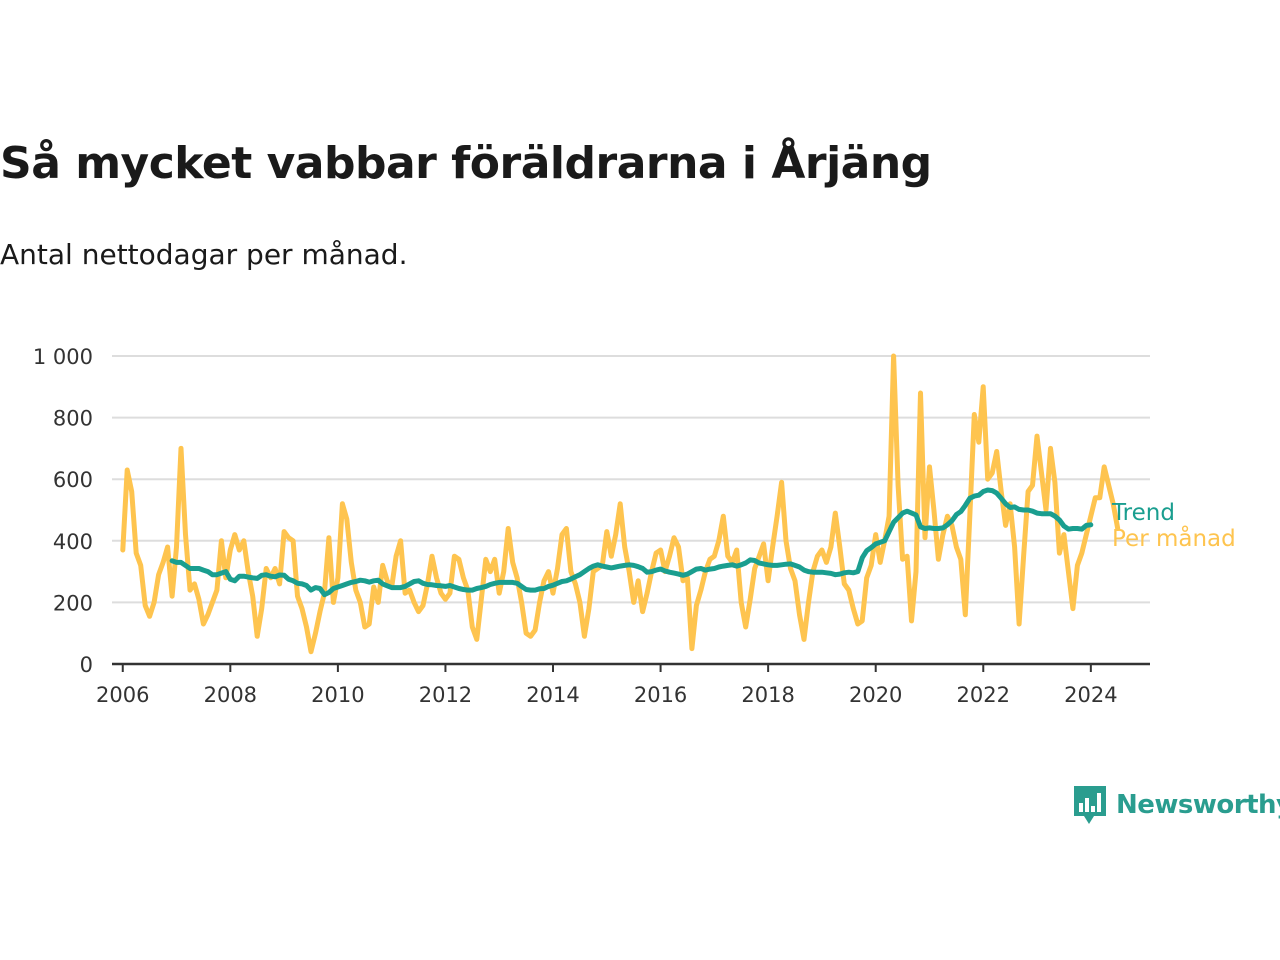 The height and width of the screenshot is (960, 1280). Describe the element at coordinates (1198, 805) in the screenshot. I see `logo-text: Newsworthy` at that location.